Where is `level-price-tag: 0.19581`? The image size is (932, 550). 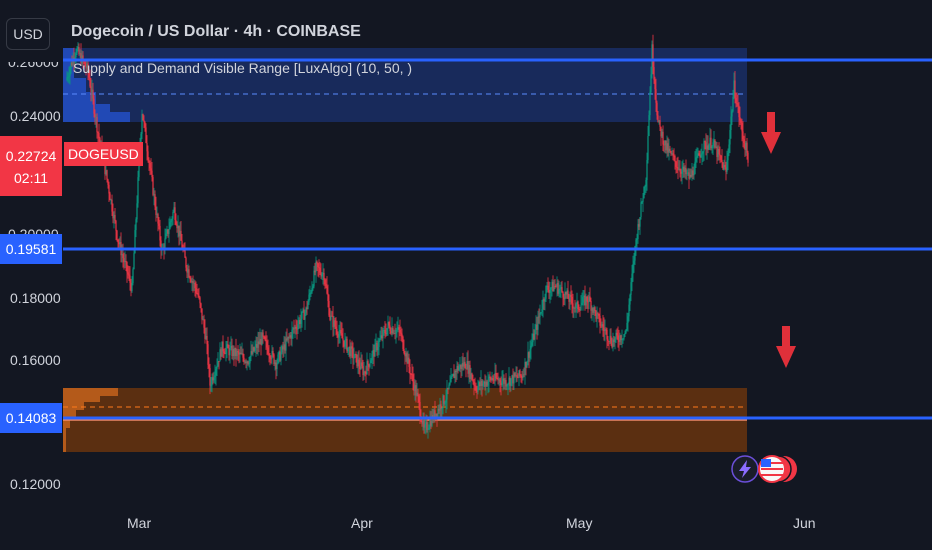 level-price-tag: 0.19581 is located at coordinates (31, 249).